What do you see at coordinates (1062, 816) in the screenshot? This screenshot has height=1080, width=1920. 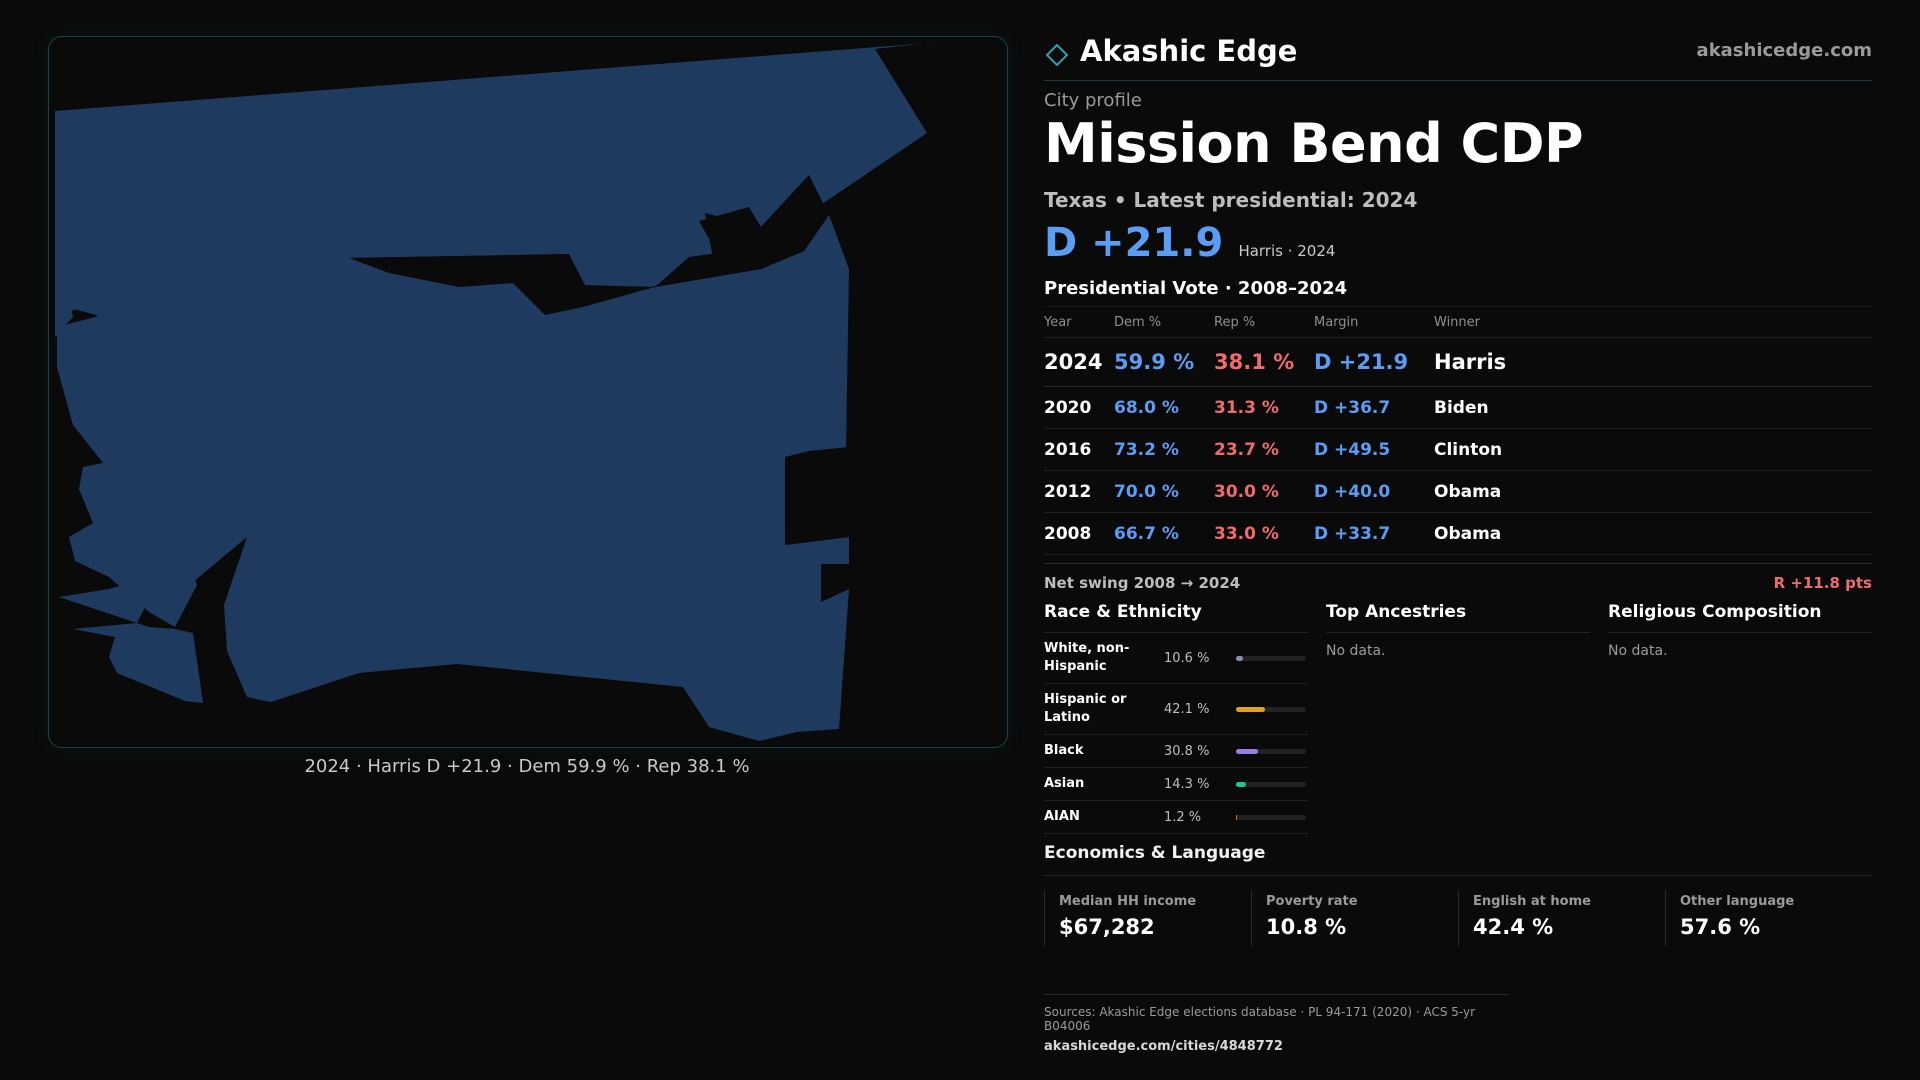 I see `race-label: AIAN` at bounding box center [1062, 816].